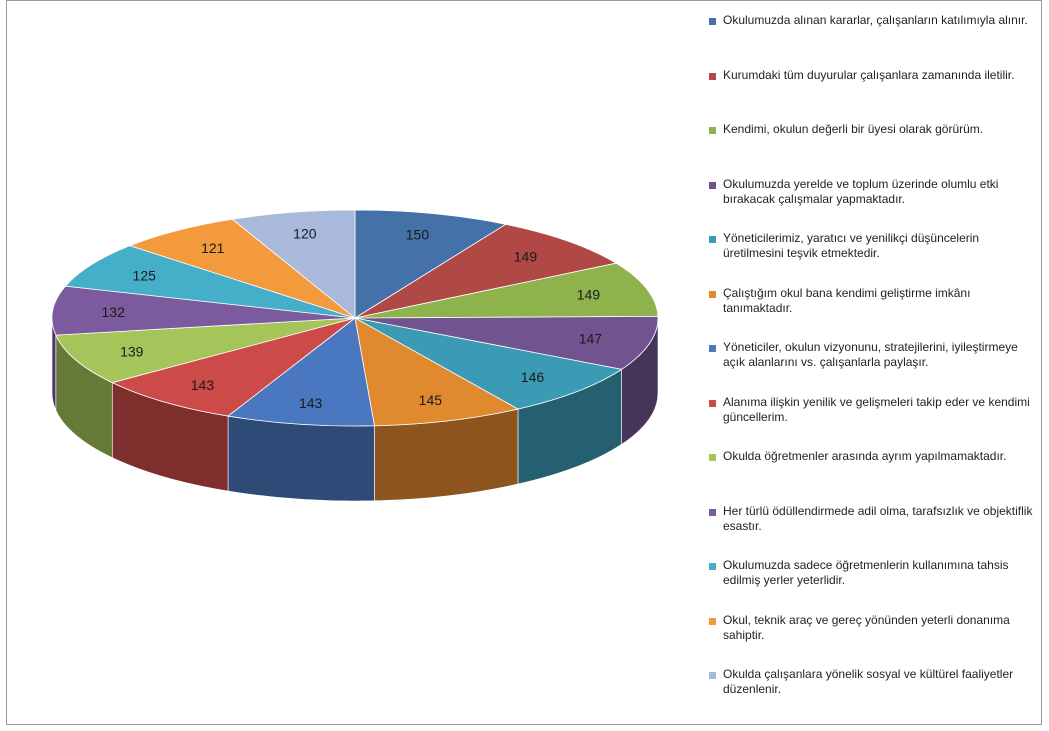 The height and width of the screenshot is (731, 1049). Describe the element at coordinates (132, 352) in the screenshot. I see `data-label-9: 139` at that location.